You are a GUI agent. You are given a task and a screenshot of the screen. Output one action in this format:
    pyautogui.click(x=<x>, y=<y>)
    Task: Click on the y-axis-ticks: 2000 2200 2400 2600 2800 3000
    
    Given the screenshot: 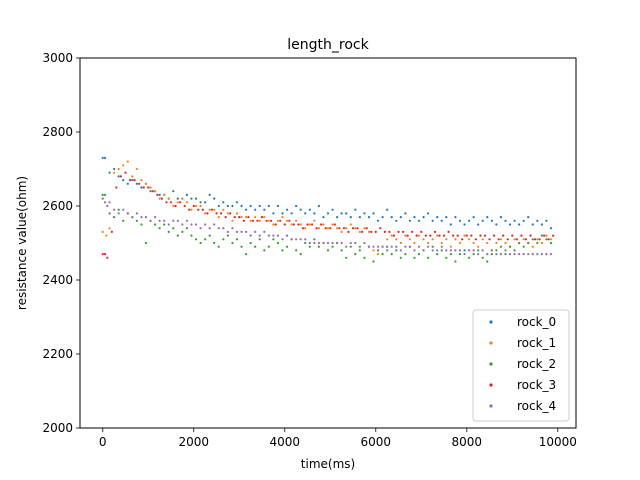 What is the action you would take?
    pyautogui.click(x=61, y=243)
    